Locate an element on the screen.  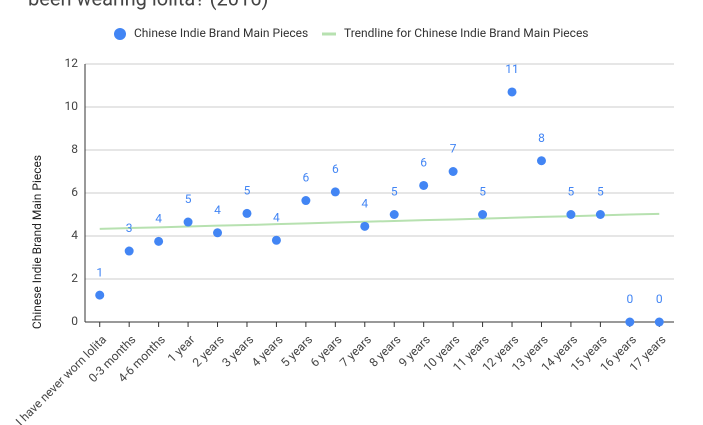
x-tick-label: 2 years is located at coordinates (208, 350).